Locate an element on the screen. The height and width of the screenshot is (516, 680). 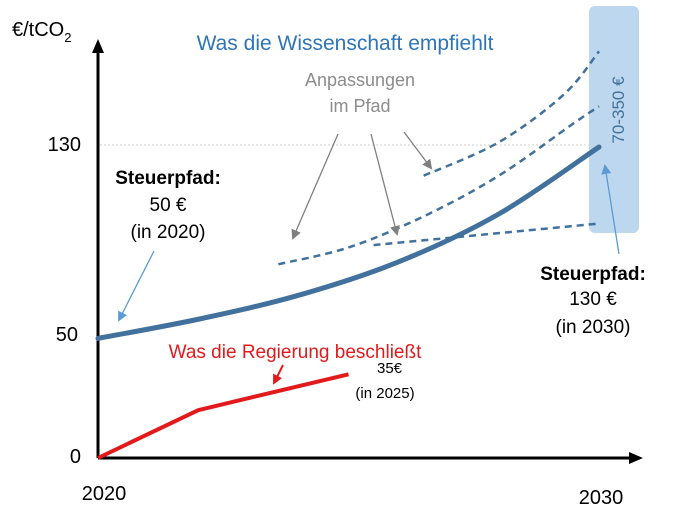
government-pointer is located at coordinates (278, 374).